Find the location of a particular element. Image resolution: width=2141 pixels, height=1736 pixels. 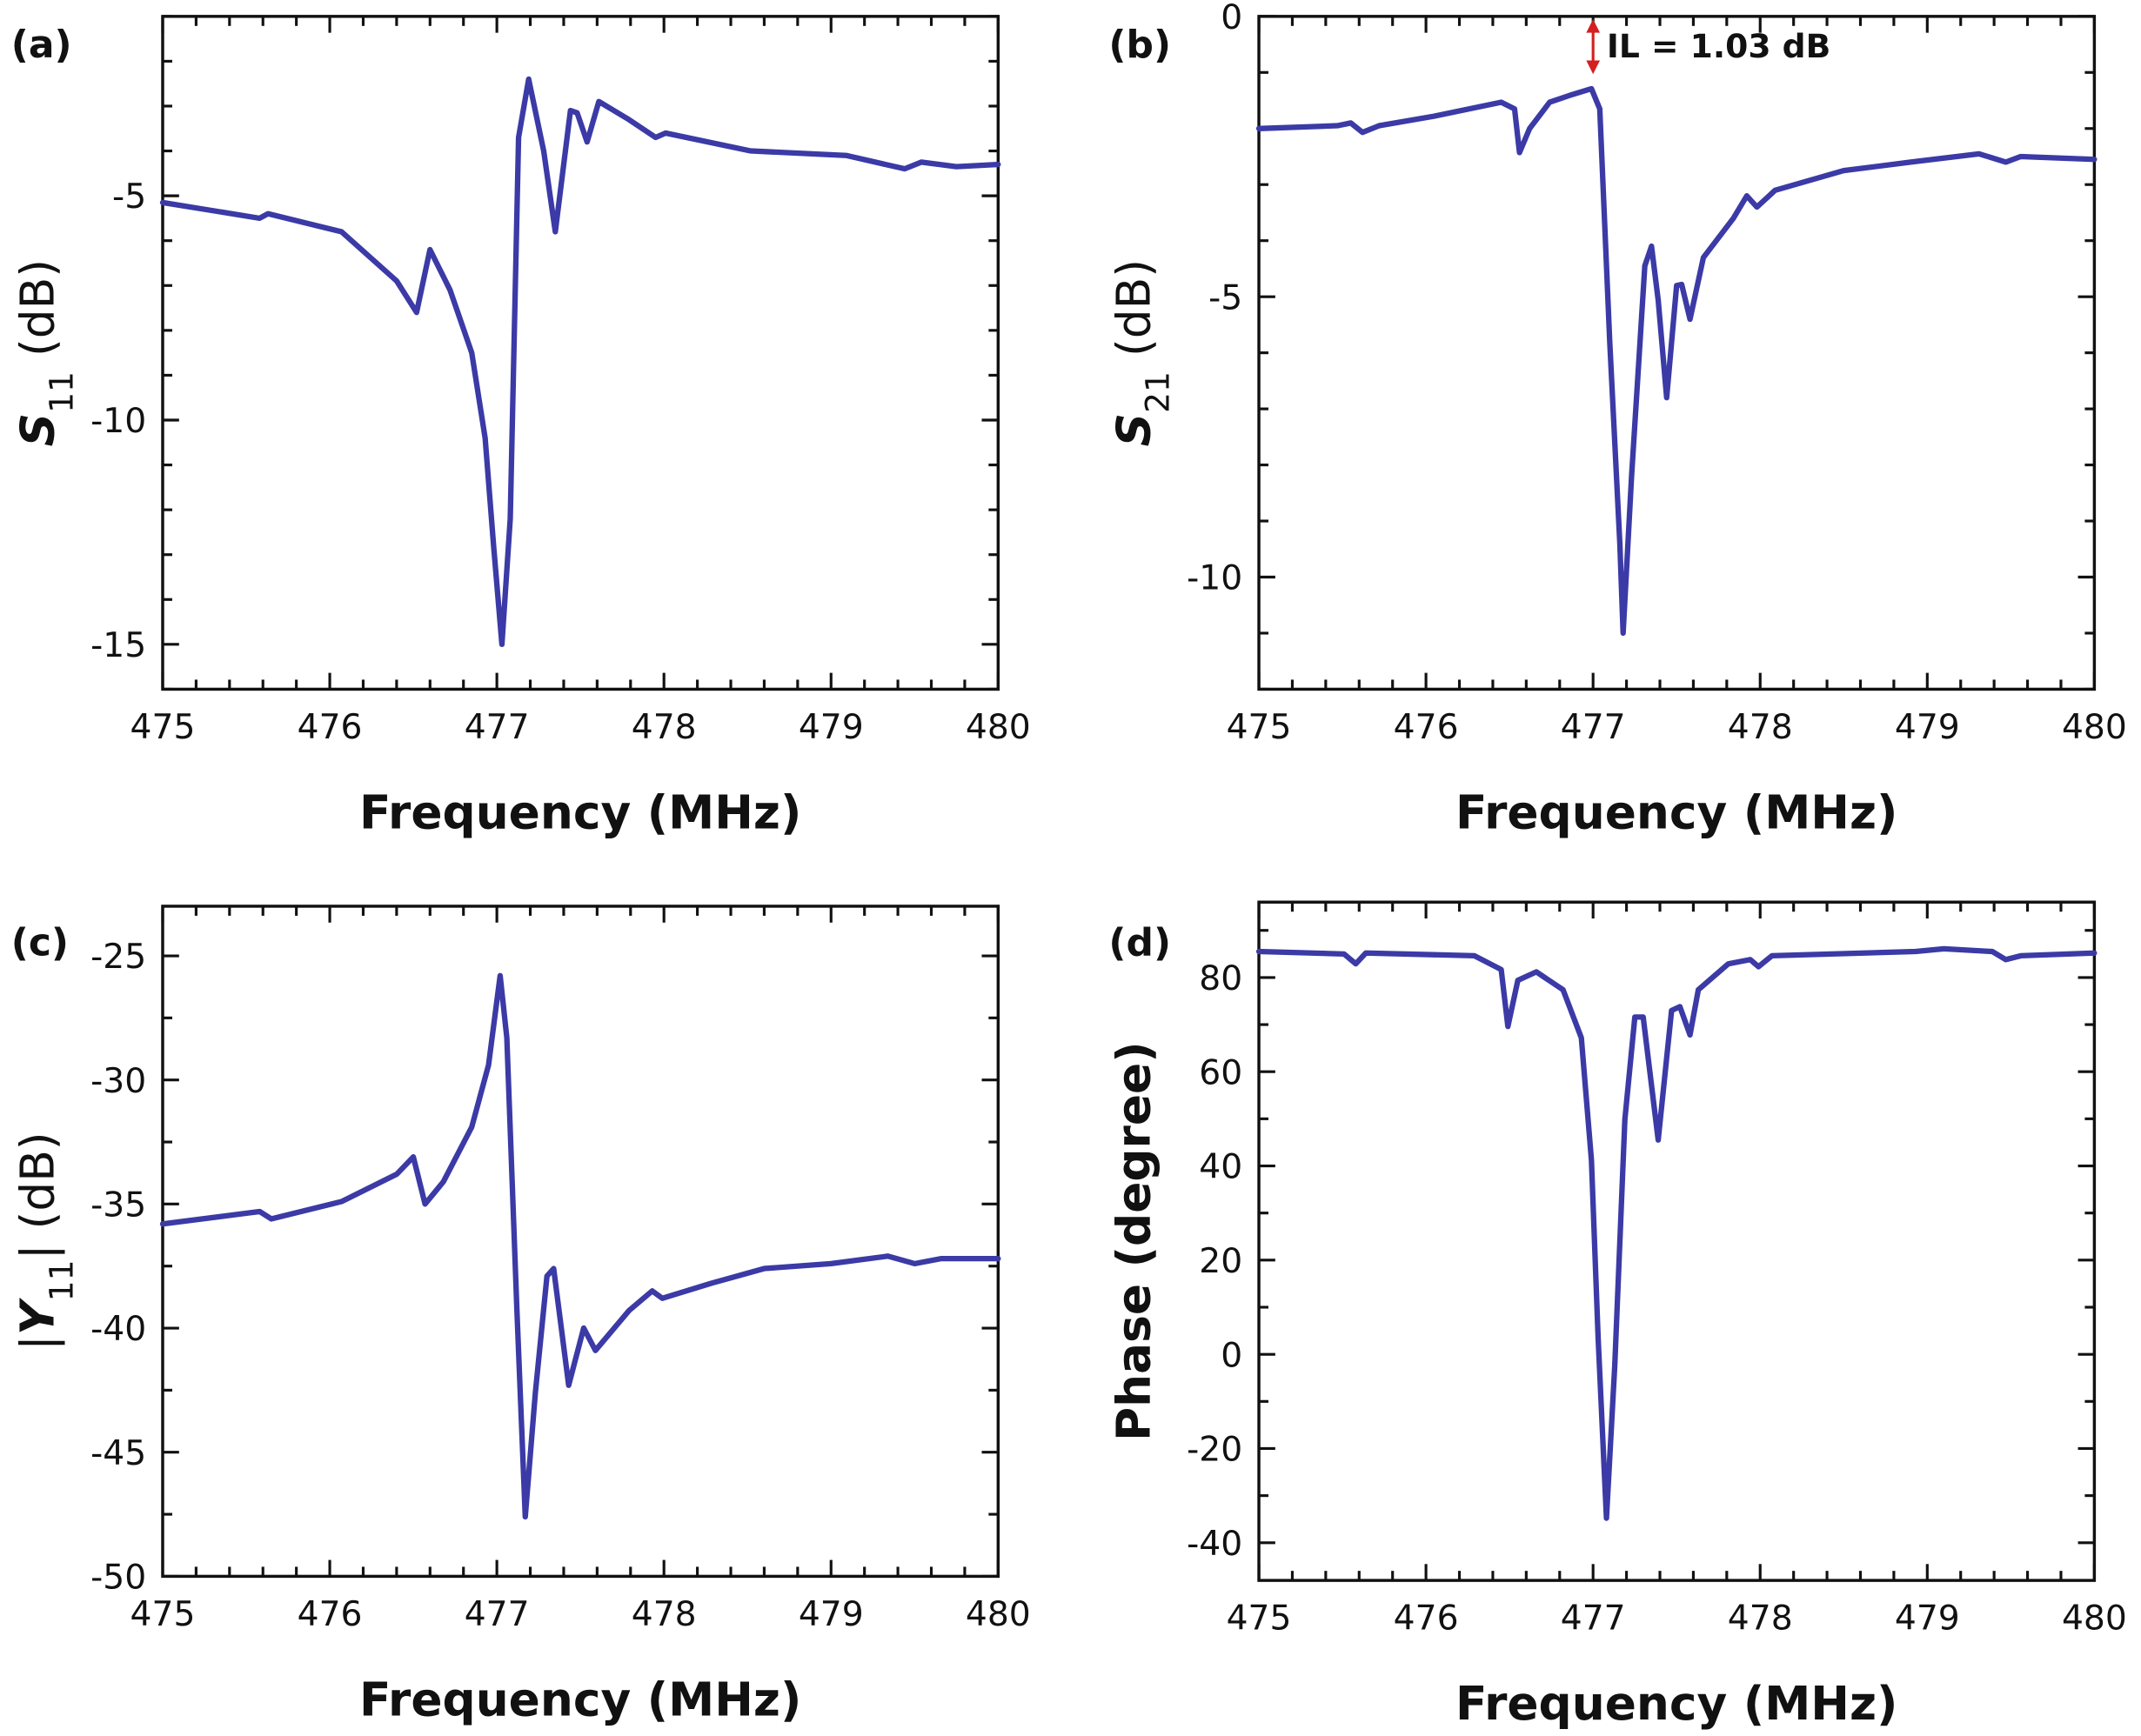

y-tick-label: 40 is located at coordinates (1221, 1167).